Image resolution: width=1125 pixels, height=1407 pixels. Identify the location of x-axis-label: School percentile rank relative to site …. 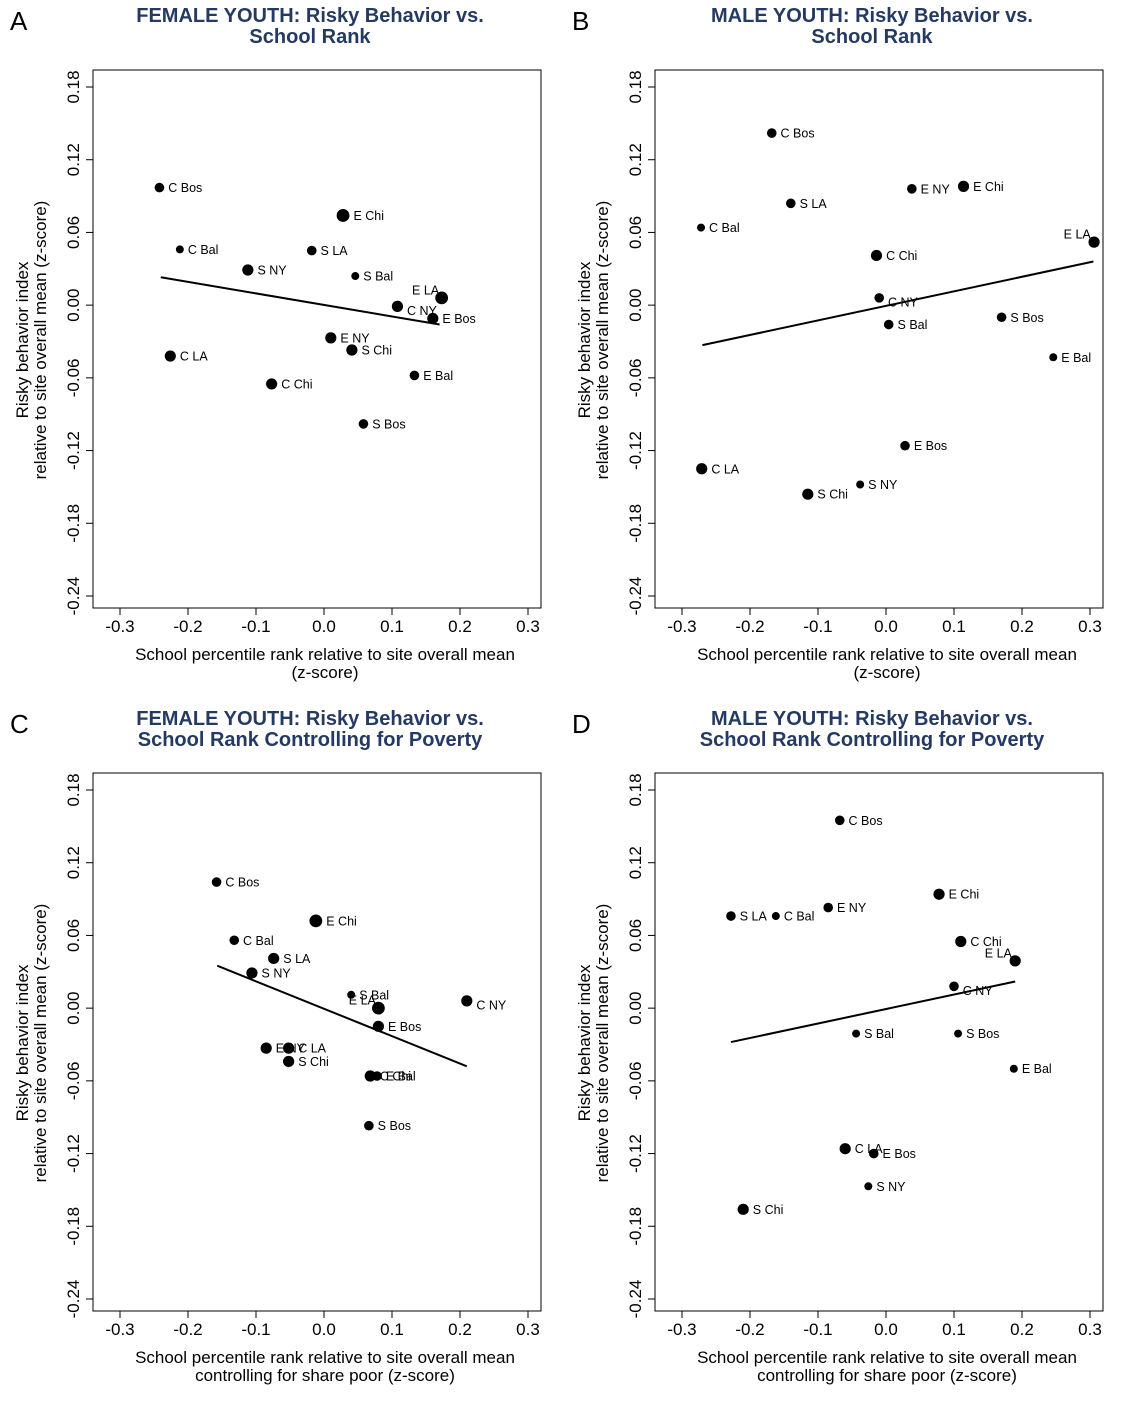
(325, 654).